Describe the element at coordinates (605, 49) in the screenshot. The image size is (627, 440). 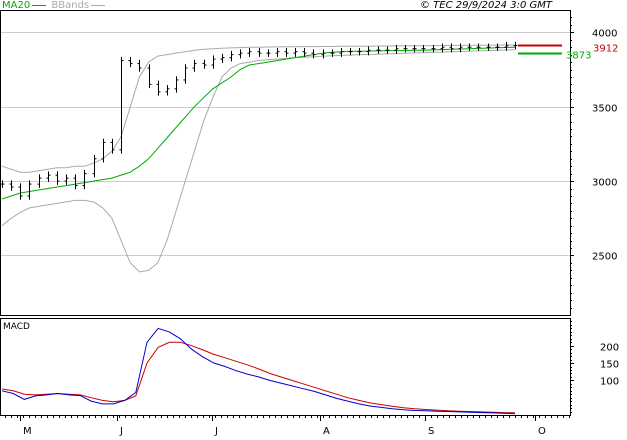
I see `last-price-label: 3912` at that location.